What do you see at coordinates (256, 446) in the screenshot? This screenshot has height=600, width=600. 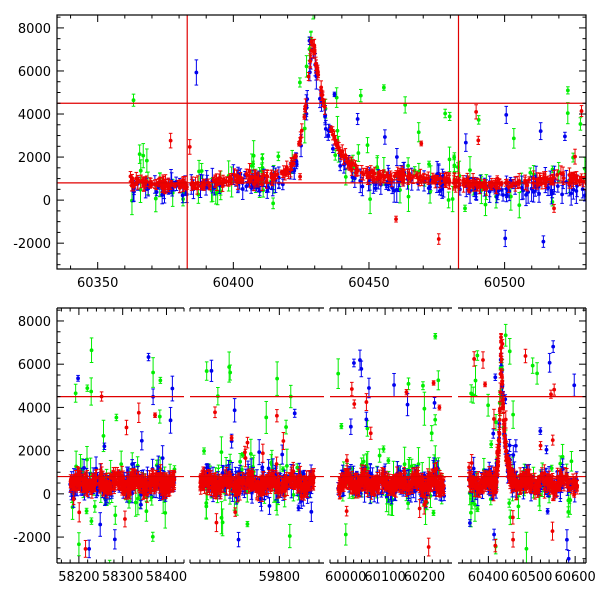 I see `bottom-segment-2: 59800` at bounding box center [256, 446].